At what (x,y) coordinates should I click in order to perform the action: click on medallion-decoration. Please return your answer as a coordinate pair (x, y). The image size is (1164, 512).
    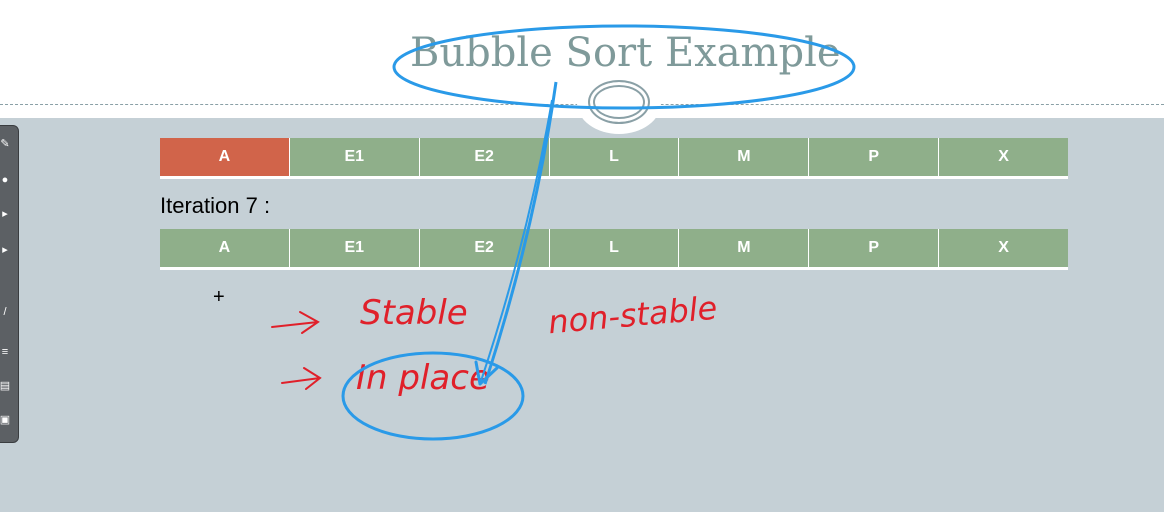
    Looking at the image, I should click on (619, 103).